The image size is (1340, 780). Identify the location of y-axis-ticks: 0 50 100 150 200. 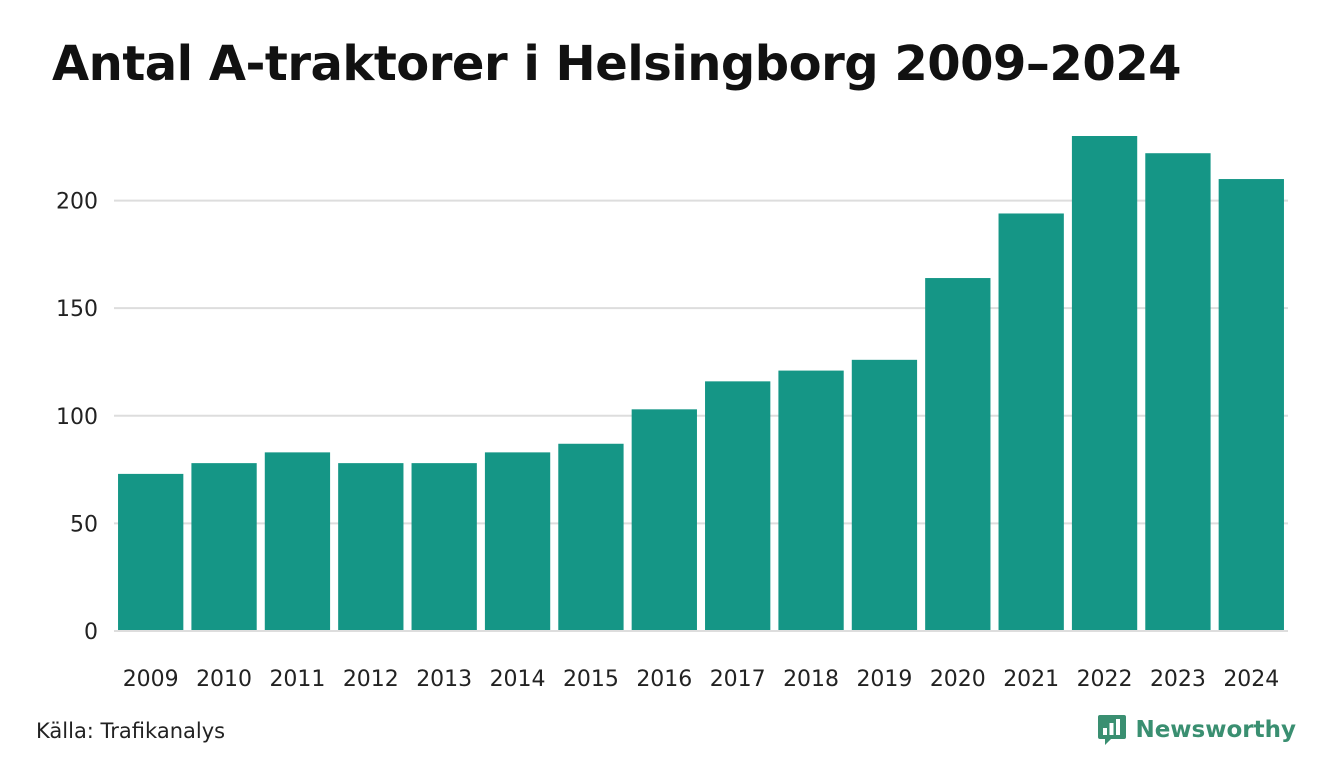
(77, 417).